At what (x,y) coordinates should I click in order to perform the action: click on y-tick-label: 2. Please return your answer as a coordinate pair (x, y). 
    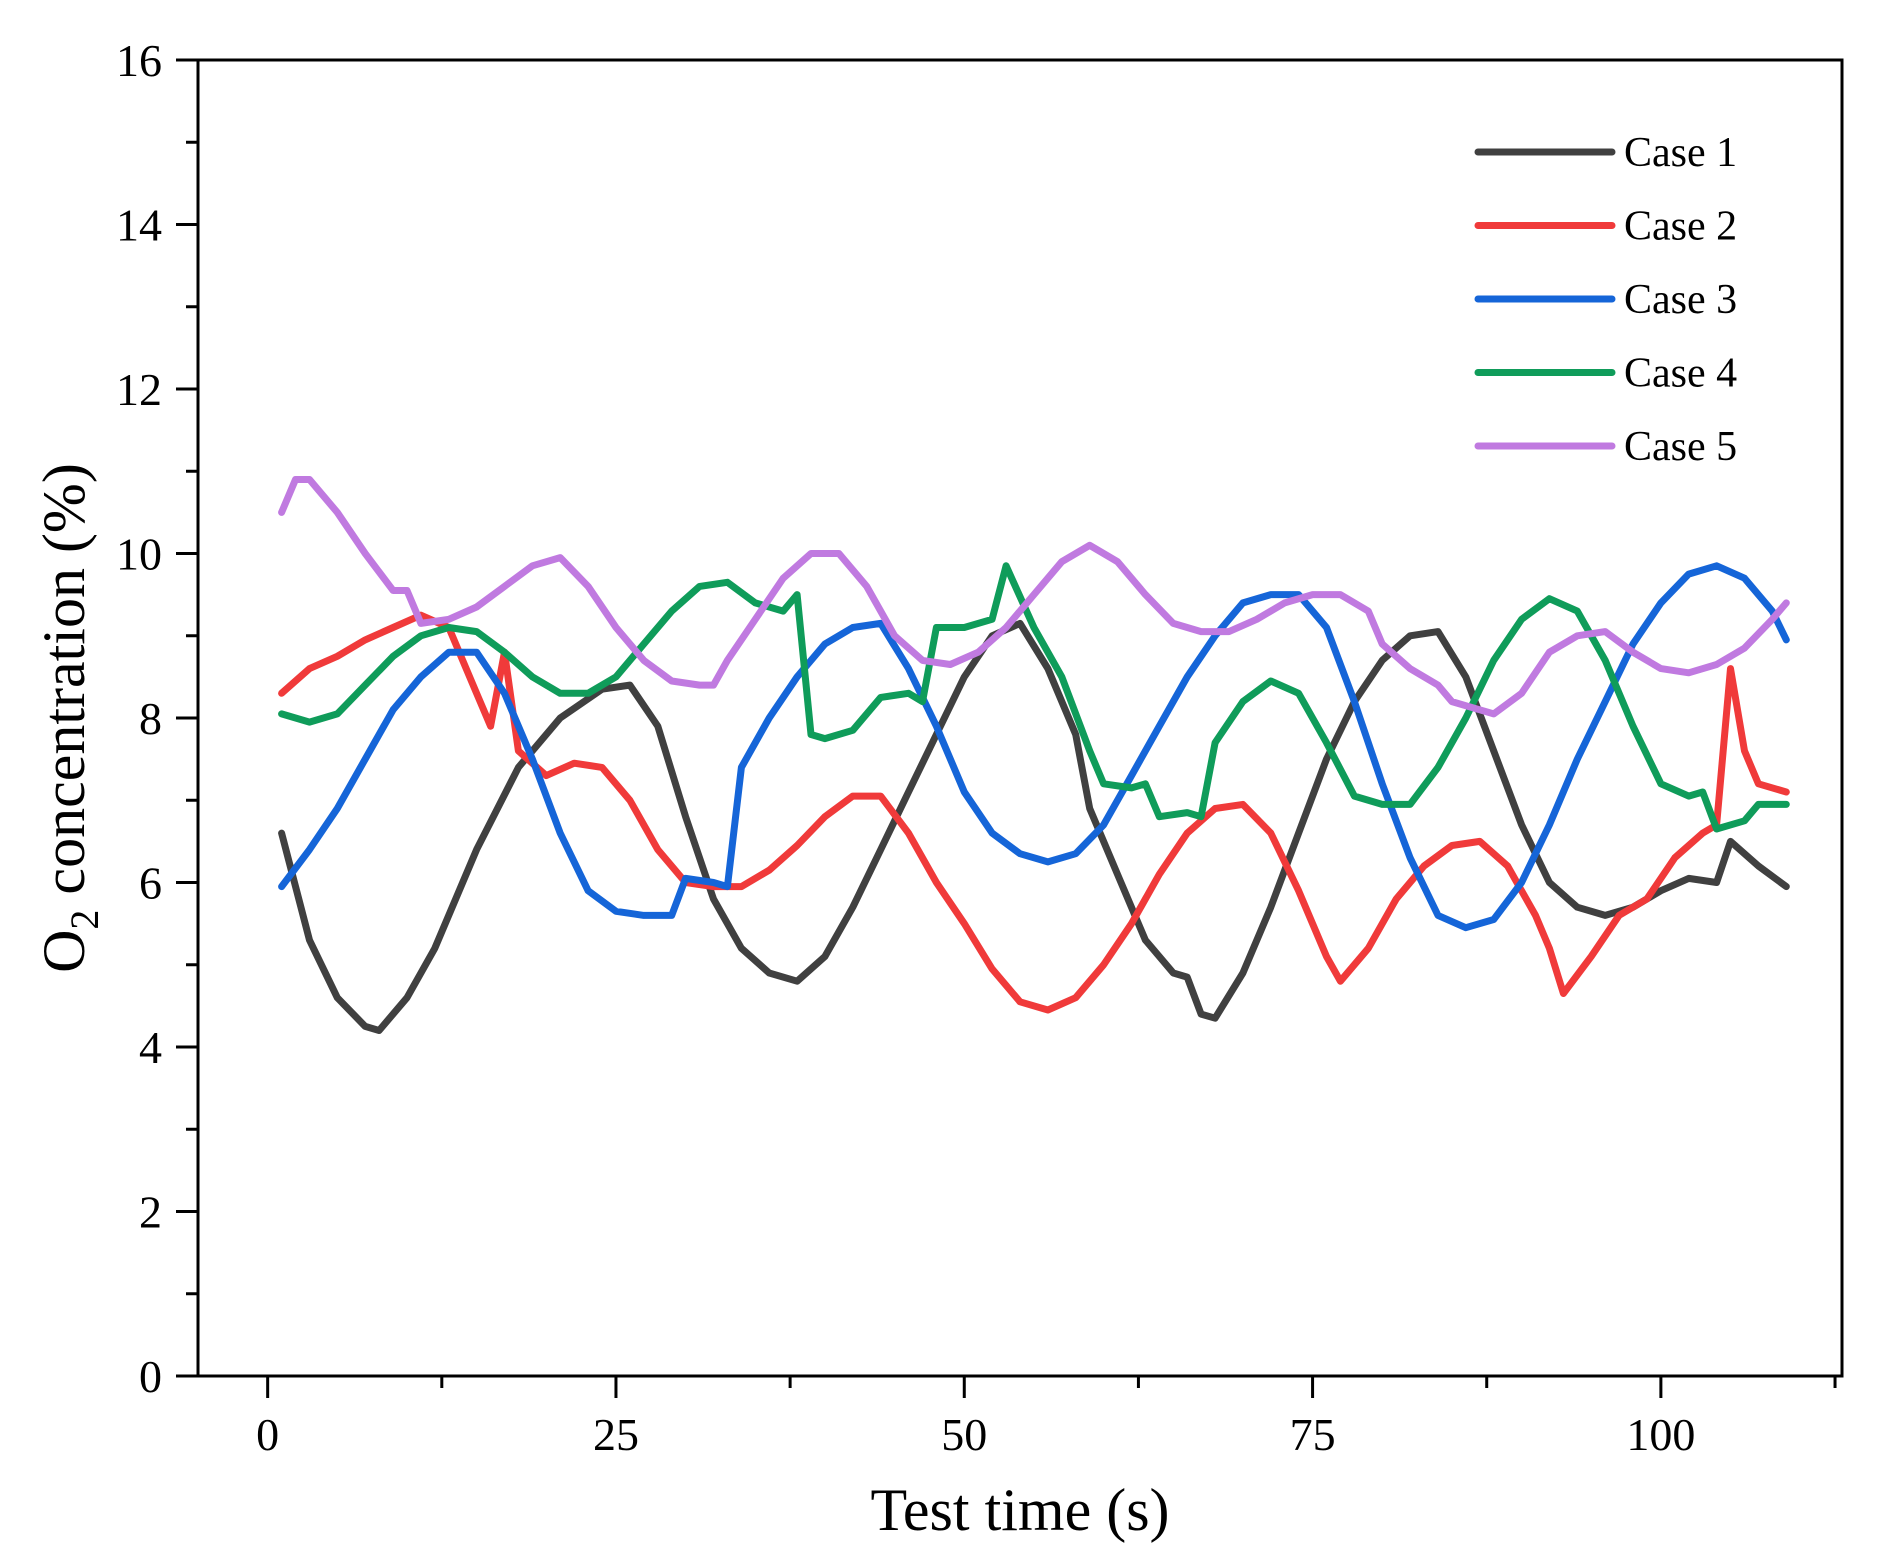
    Looking at the image, I should click on (150, 1212).